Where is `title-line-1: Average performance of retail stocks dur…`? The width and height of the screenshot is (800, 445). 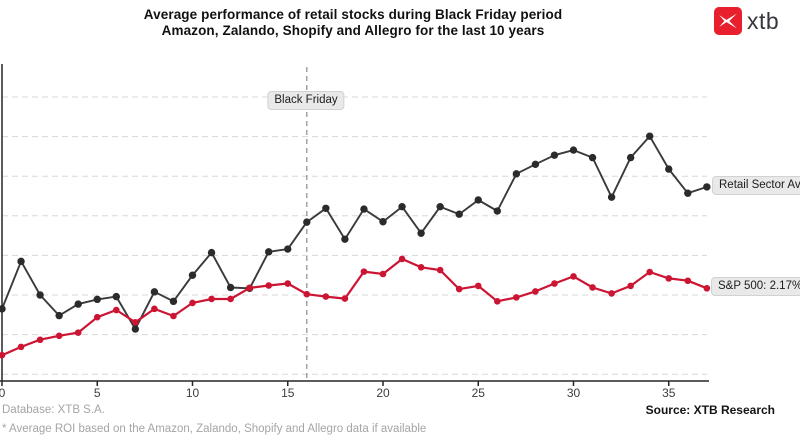
title-line-1: Average performance of retail stocks dur… is located at coordinates (353, 14).